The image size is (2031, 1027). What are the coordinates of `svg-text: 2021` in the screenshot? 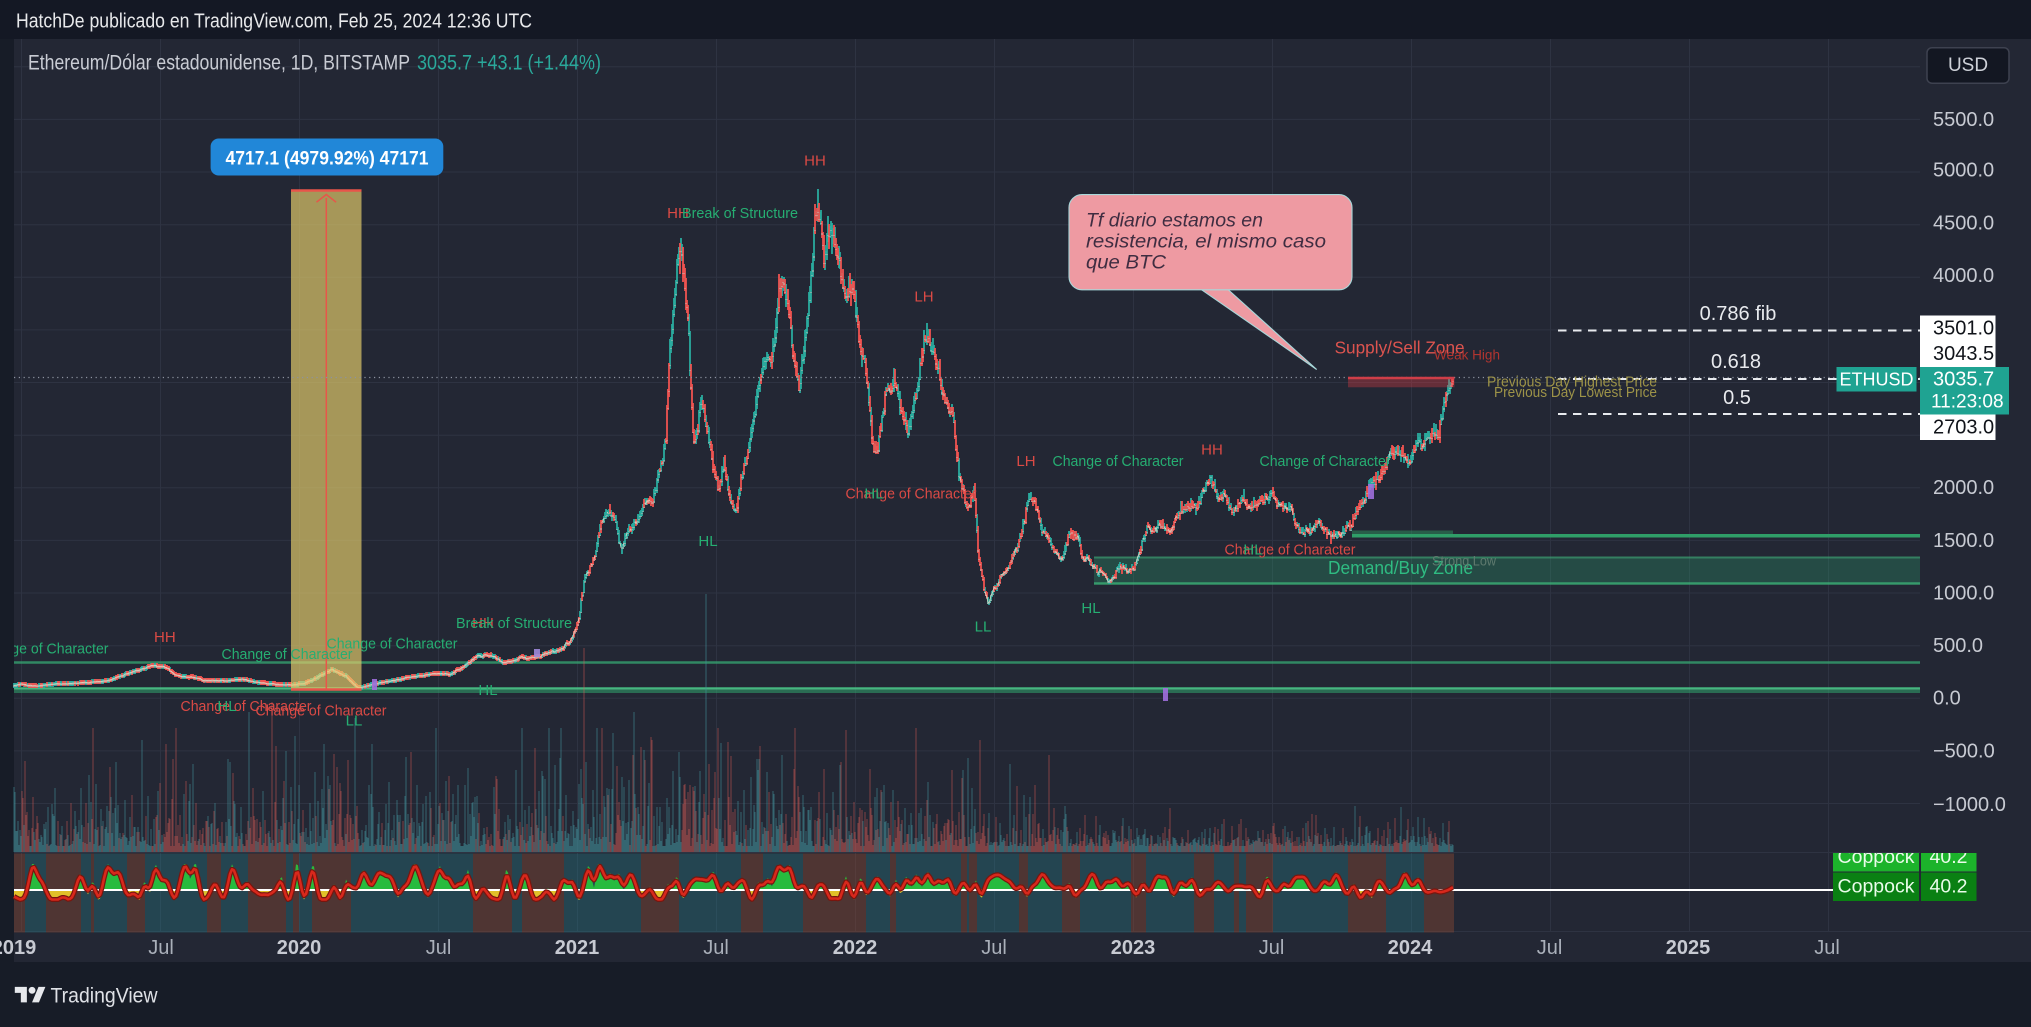 It's located at (577, 948).